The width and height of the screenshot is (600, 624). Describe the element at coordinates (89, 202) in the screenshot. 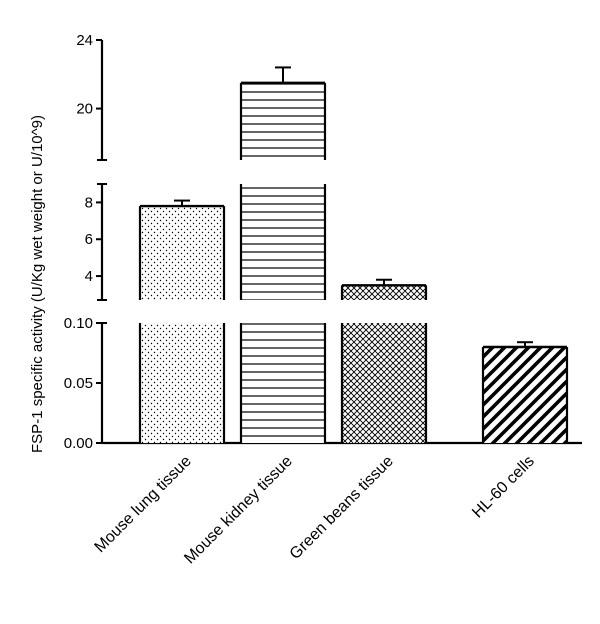

I see `y-tick-label: 8` at that location.